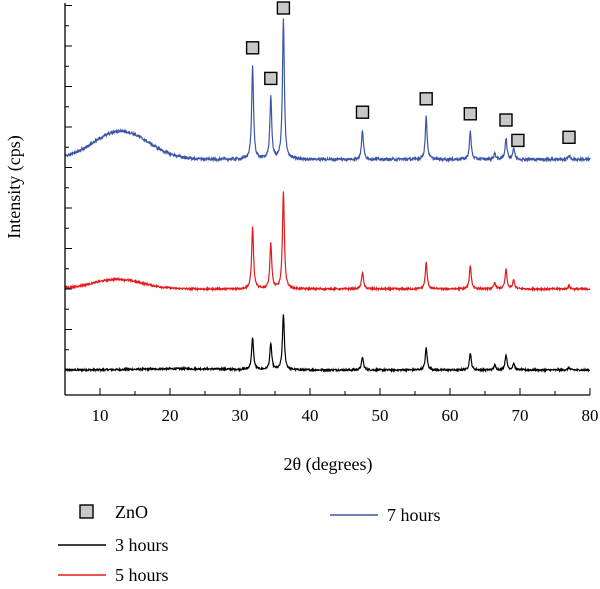 This screenshot has height=589, width=600. Describe the element at coordinates (410, 74) in the screenshot. I see `zno-markers` at that location.